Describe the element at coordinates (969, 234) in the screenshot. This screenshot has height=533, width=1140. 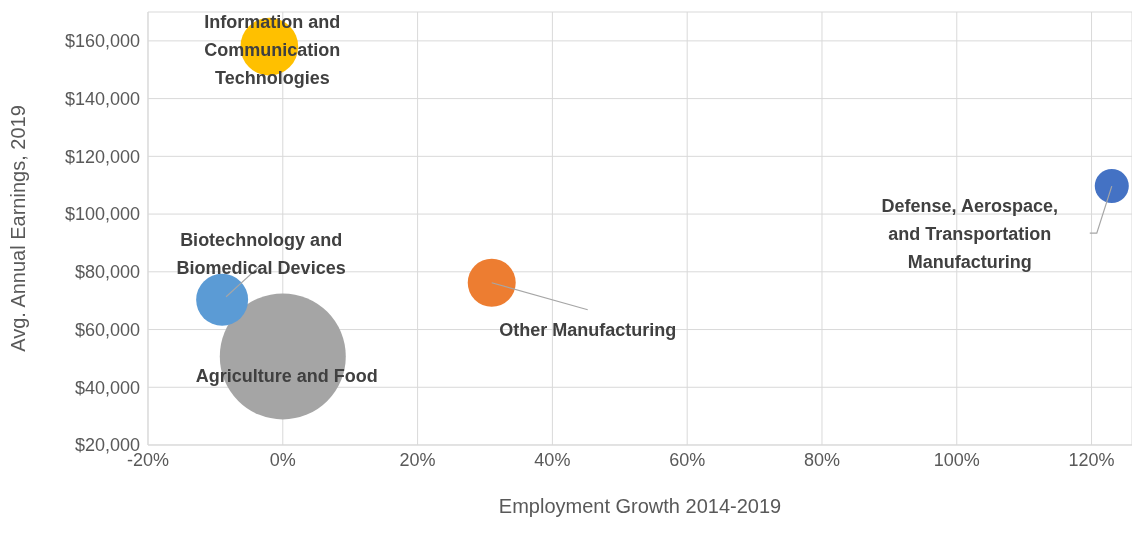
I see `text: Defense, Aerospace, and Transportation Manufacturing` at that location.